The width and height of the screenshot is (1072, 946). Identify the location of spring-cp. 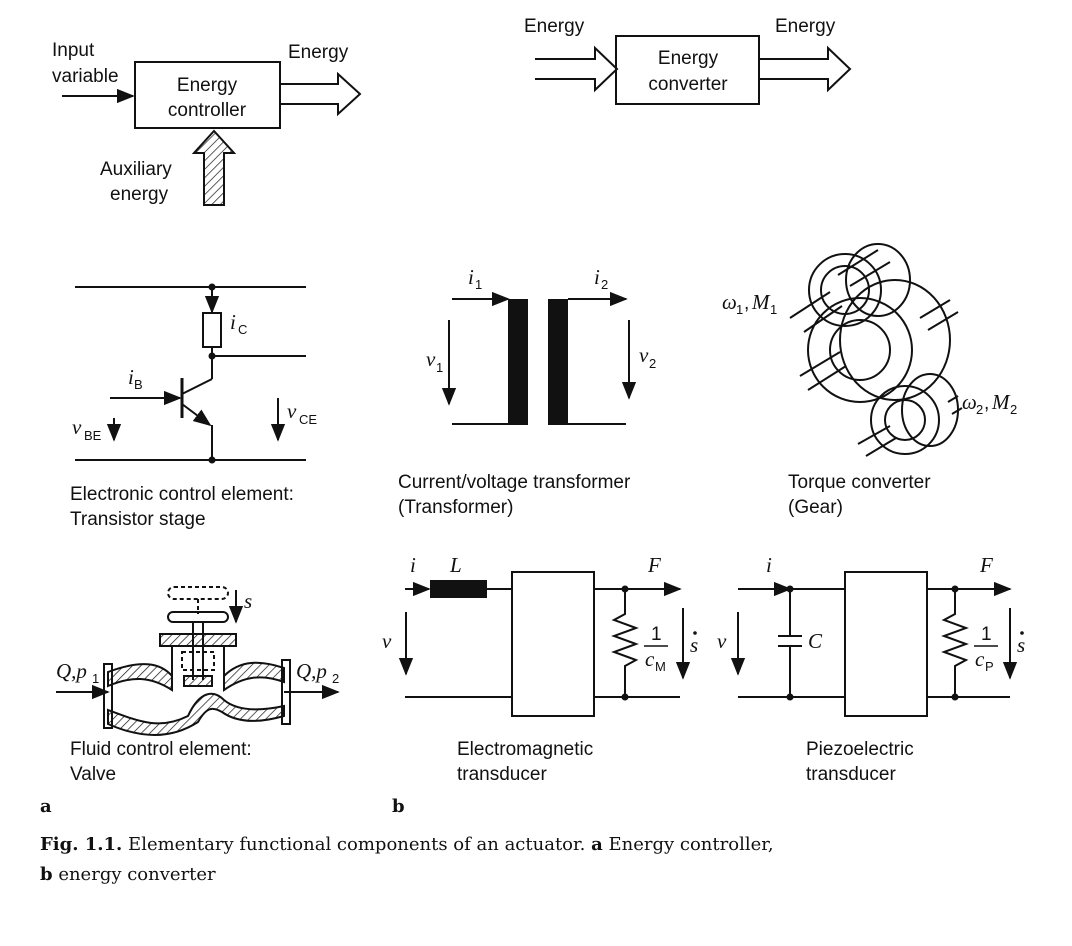
(955, 643).